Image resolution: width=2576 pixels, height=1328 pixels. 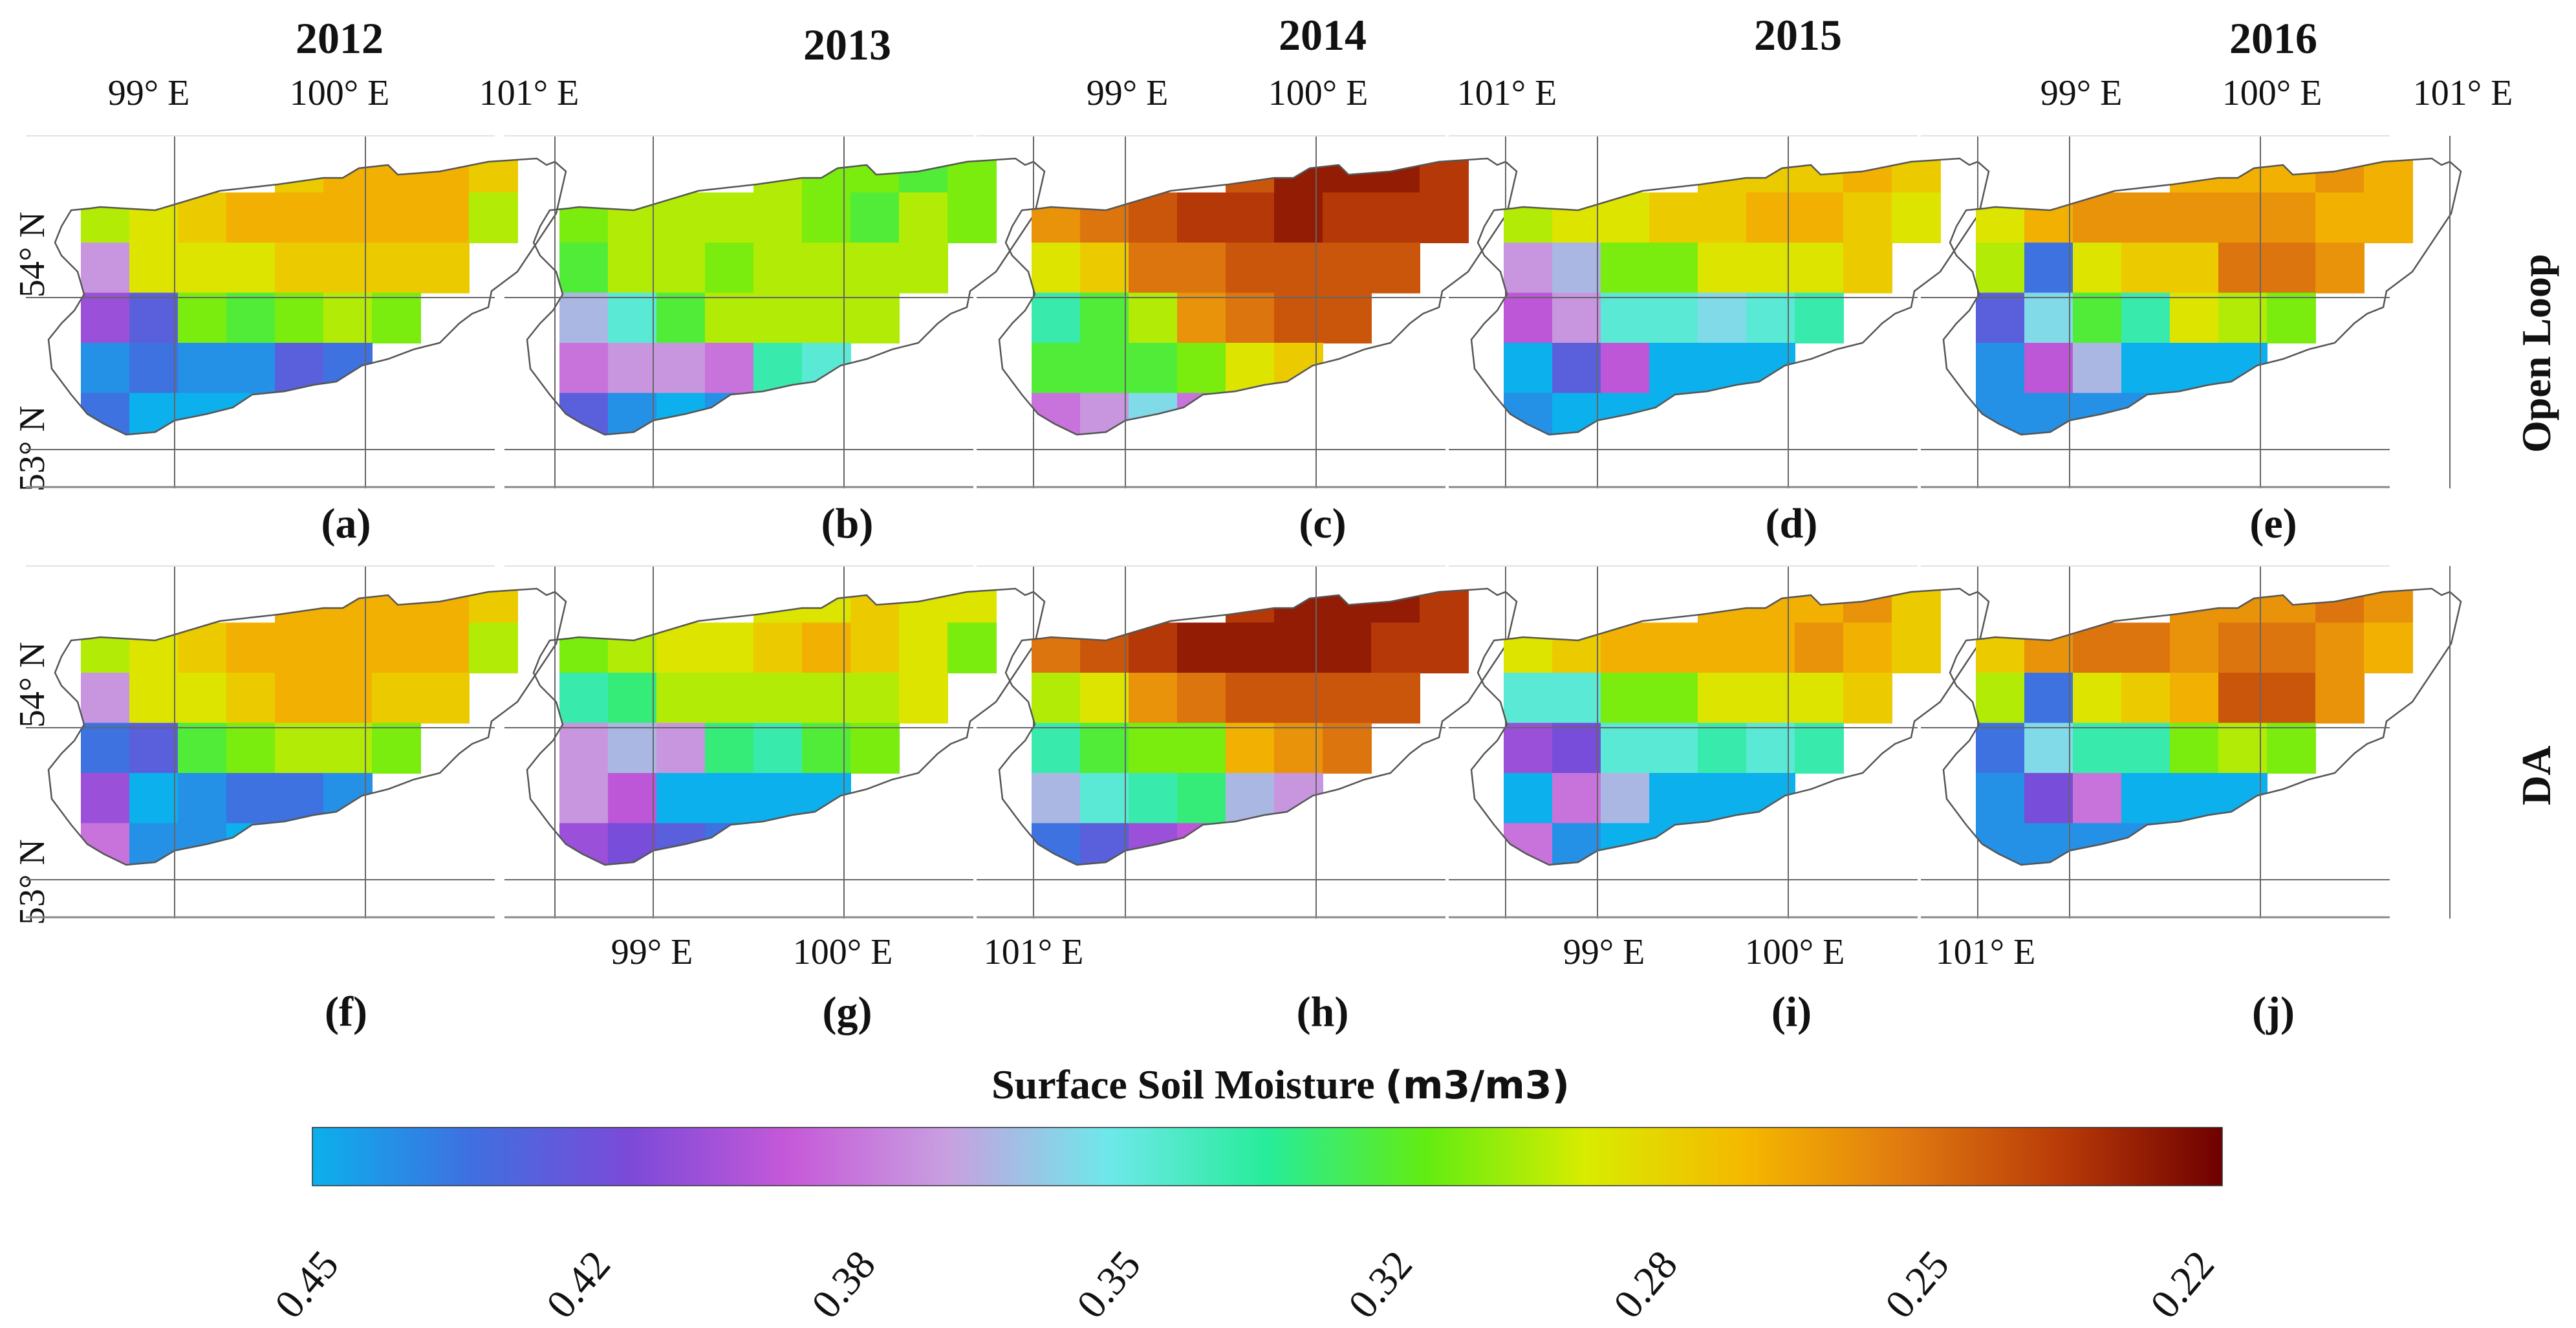 I want to click on panel-label-f: (f), so click(x=346, y=1012).